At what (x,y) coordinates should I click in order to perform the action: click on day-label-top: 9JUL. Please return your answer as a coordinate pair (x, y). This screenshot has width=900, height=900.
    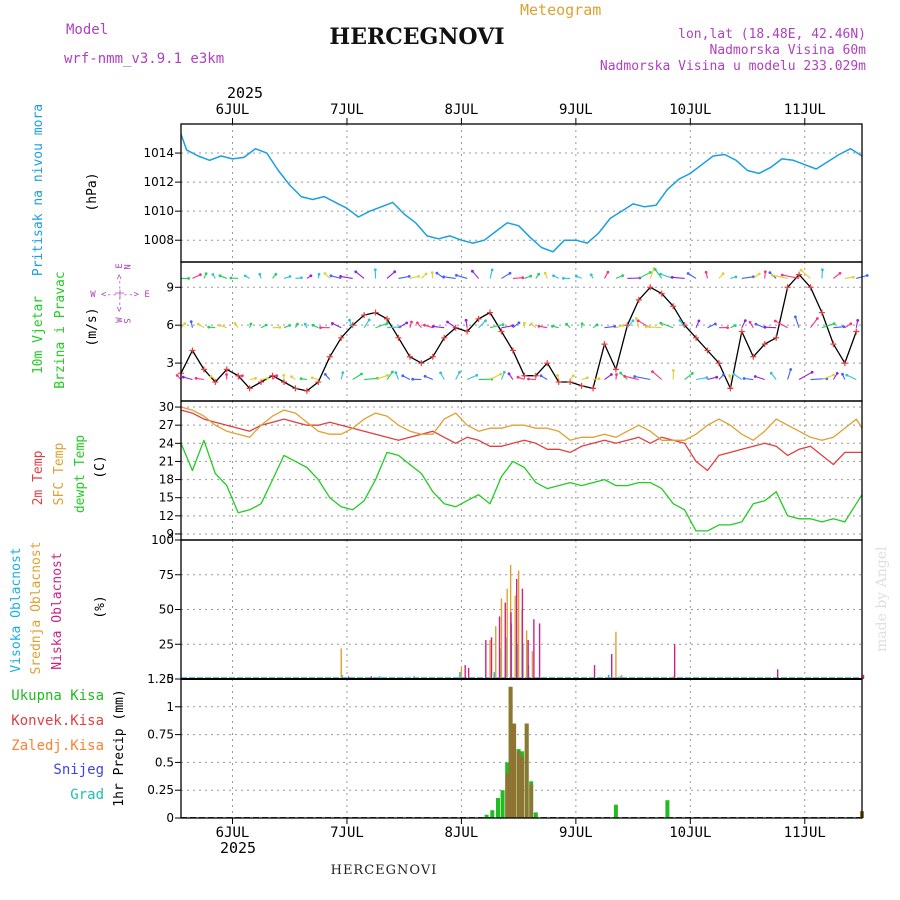
    Looking at the image, I should click on (576, 110).